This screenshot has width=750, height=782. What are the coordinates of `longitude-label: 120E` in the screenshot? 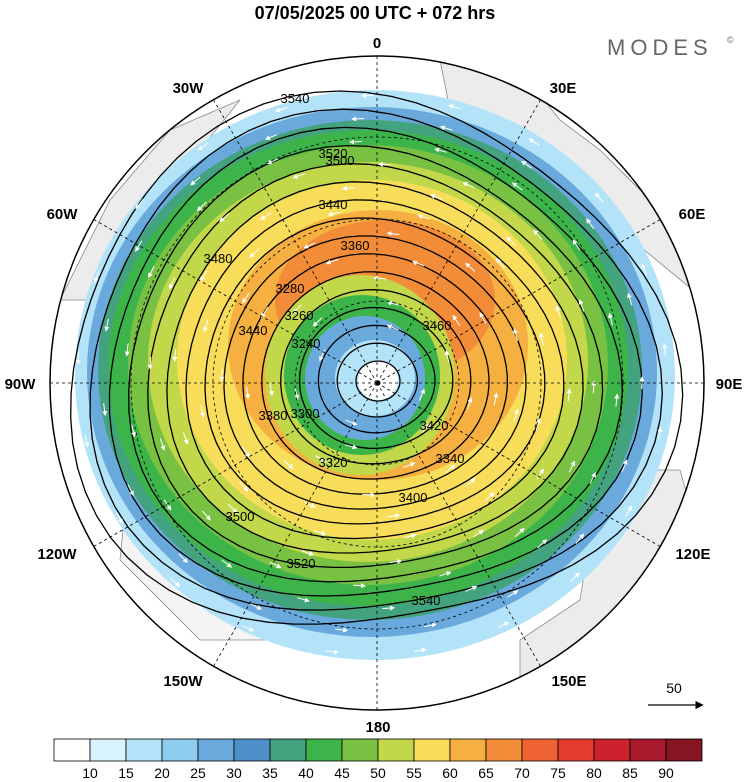 It's located at (692, 554).